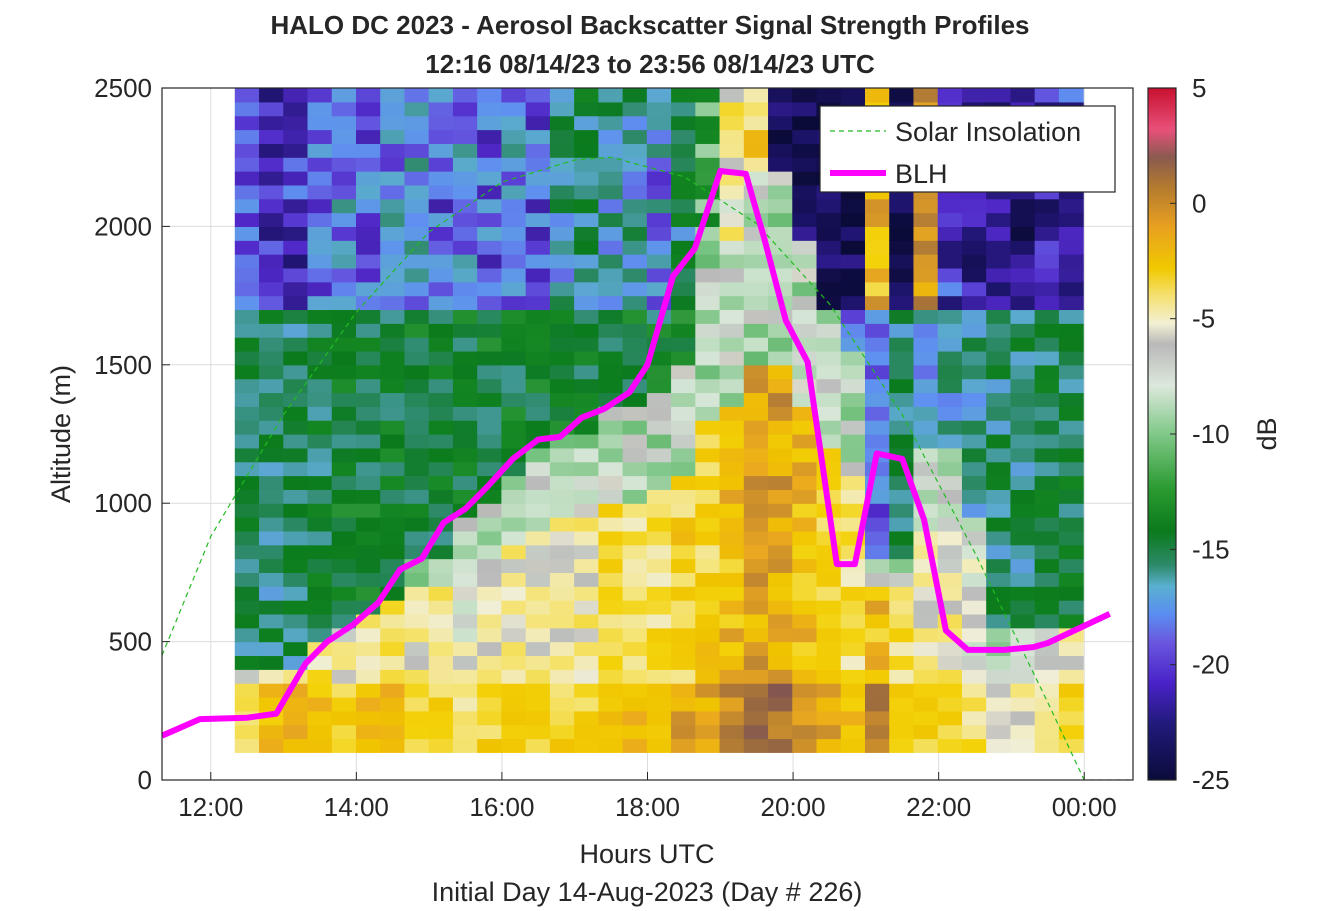 The image size is (1343, 911). What do you see at coordinates (61, 434) in the screenshot?
I see `y-axis-label: Altitude (m)` at bounding box center [61, 434].